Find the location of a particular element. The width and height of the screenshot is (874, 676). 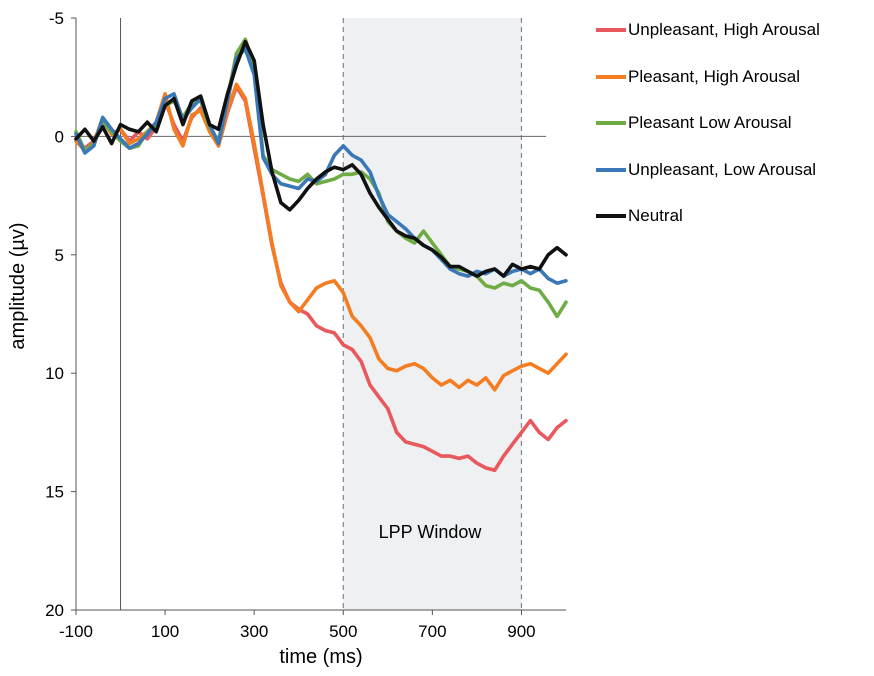

y-tick-label: -5 is located at coordinates (56, 18).